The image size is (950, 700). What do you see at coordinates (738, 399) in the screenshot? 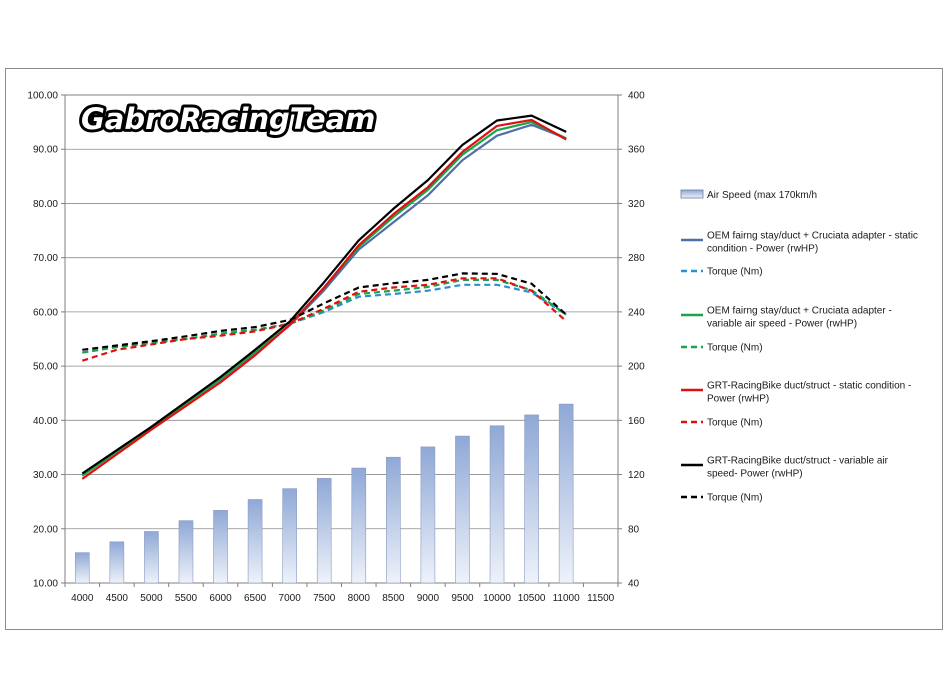
I see `legend-label: Power (rwHP)` at bounding box center [738, 399].